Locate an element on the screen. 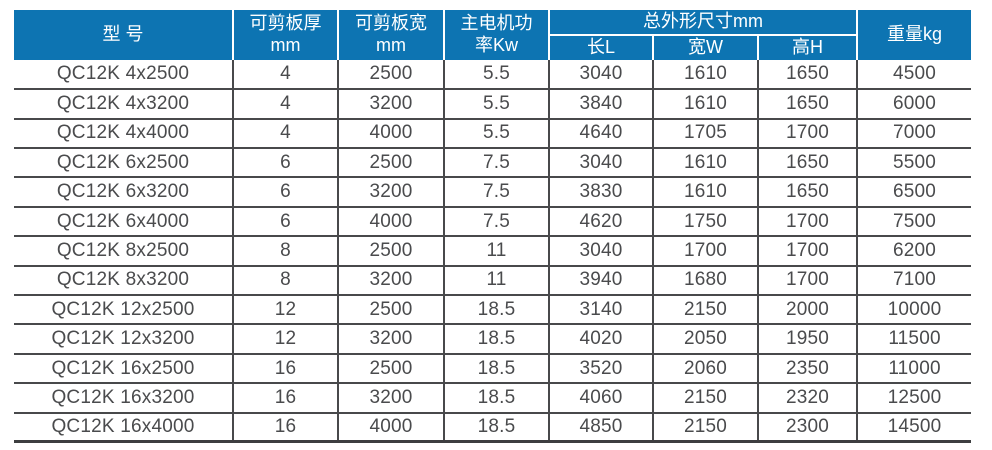 This screenshot has height=450, width=992. cell-weight: 5500 is located at coordinates (914, 163).